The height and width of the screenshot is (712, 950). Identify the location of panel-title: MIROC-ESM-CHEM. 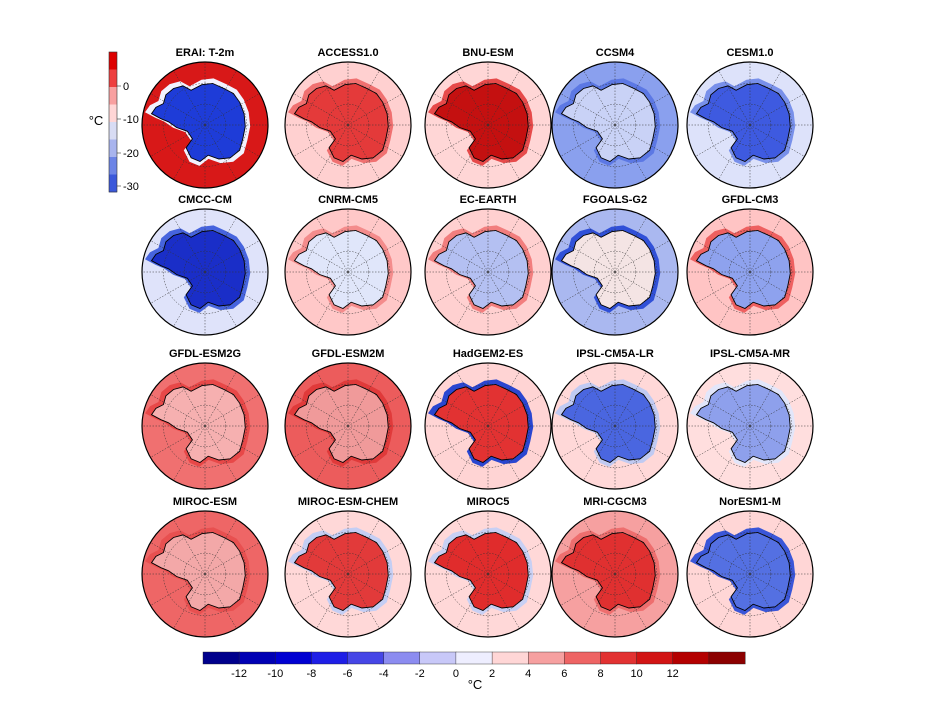
(348, 502).